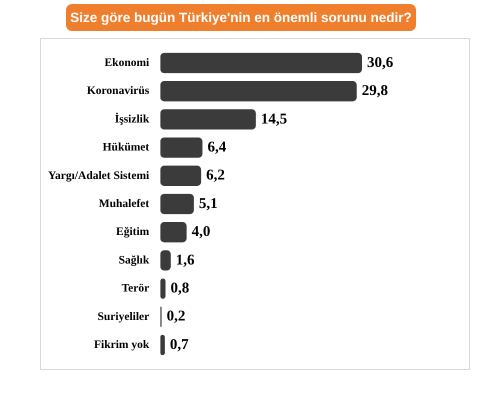 Image resolution: width=493 pixels, height=396 pixels. I want to click on y-tick-label: Sağlık, so click(134, 260).